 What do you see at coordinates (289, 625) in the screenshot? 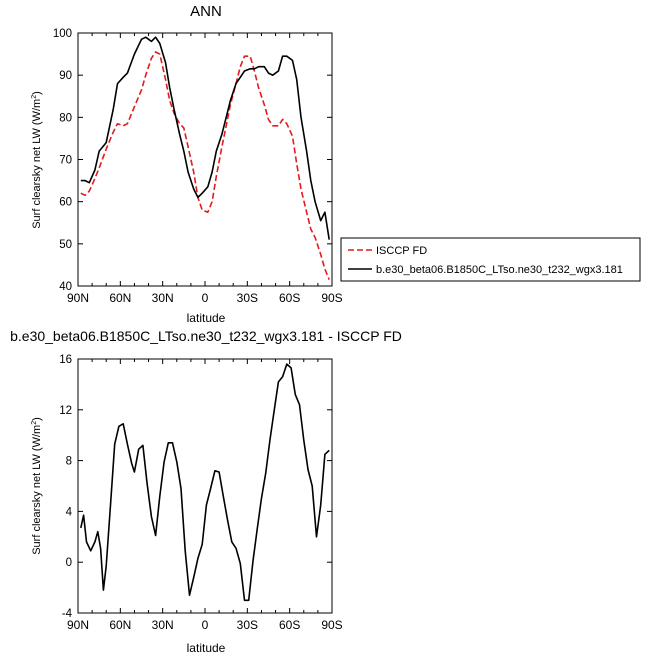
I see `bottom-x-tick-label: 60S` at bounding box center [289, 625].